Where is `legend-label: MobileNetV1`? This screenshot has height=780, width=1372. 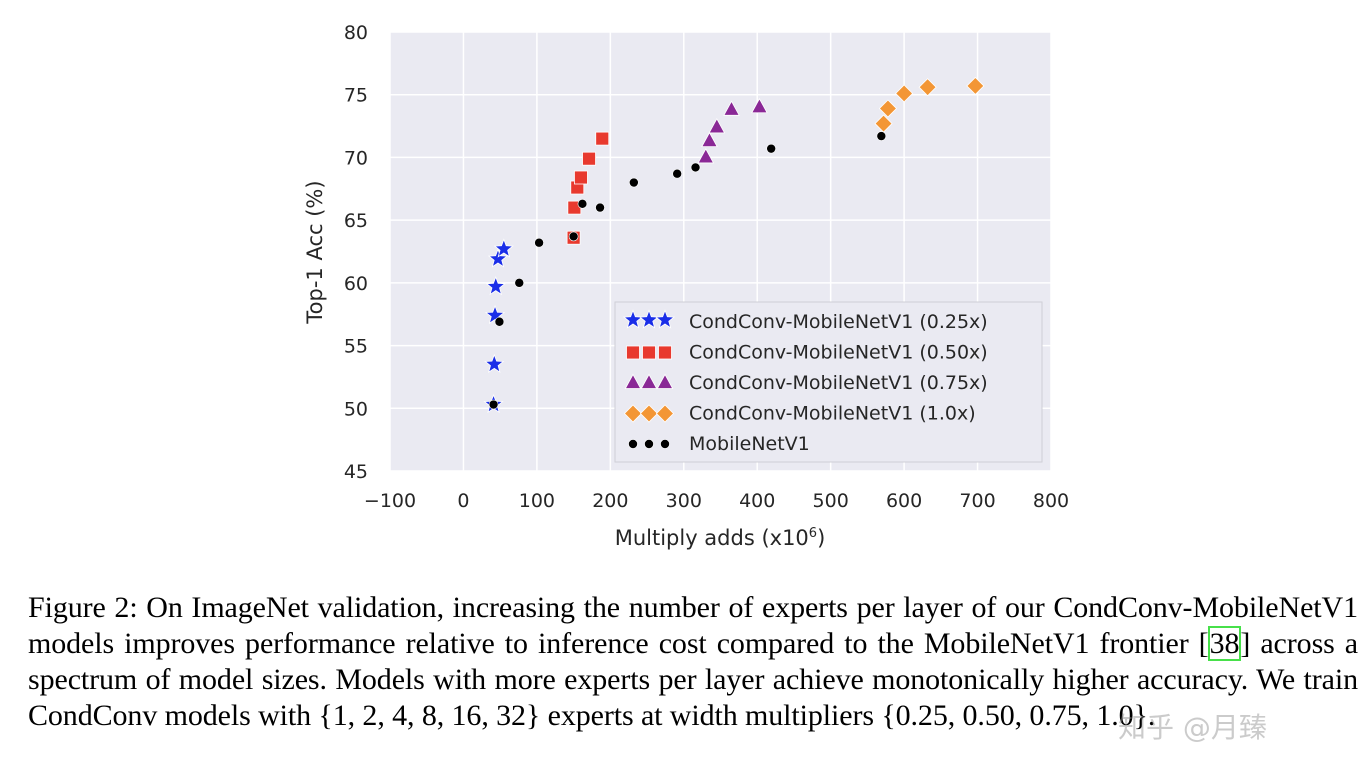
legend-label: MobileNetV1 is located at coordinates (749, 444).